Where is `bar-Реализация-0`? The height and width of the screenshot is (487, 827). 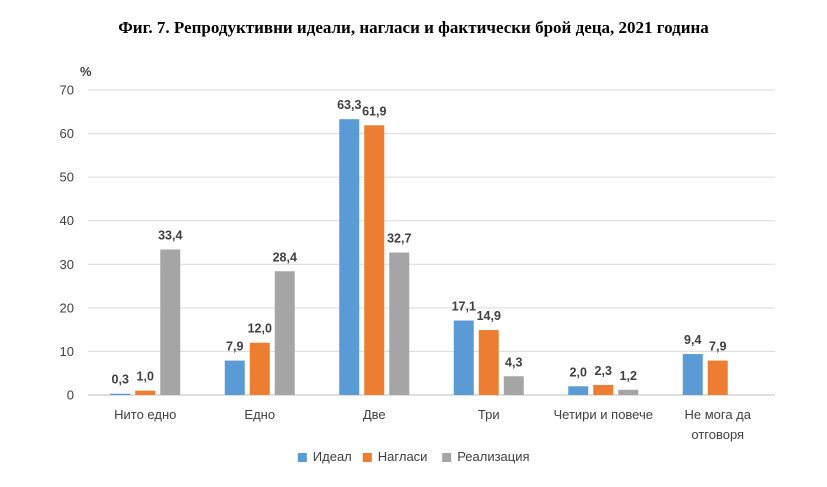
bar-Реализация-0 is located at coordinates (170, 322).